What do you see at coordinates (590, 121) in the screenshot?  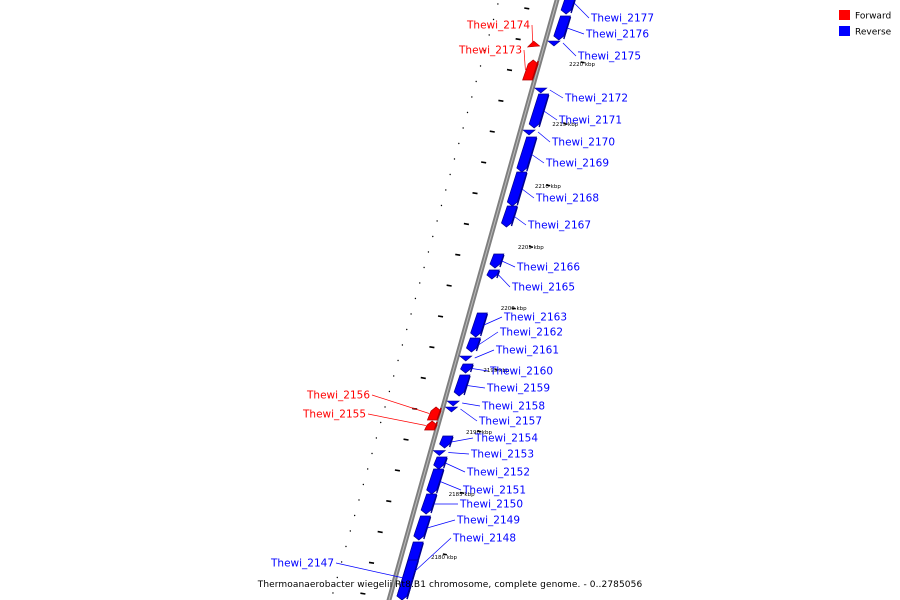 I see `gene-label-Thewi_2171: Thewi_2171` at bounding box center [590, 121].